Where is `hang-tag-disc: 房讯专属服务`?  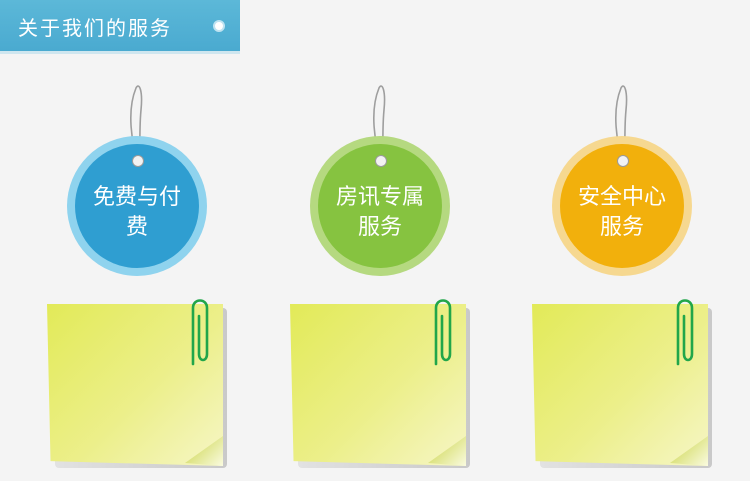 hang-tag-disc: 房讯专属服务 is located at coordinates (380, 206).